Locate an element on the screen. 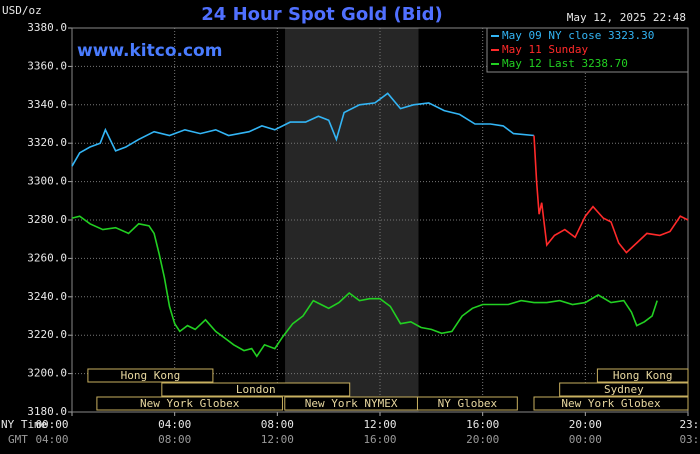 This screenshot has width=700, height=454. x-tick-label: 12:00 is located at coordinates (379, 424).